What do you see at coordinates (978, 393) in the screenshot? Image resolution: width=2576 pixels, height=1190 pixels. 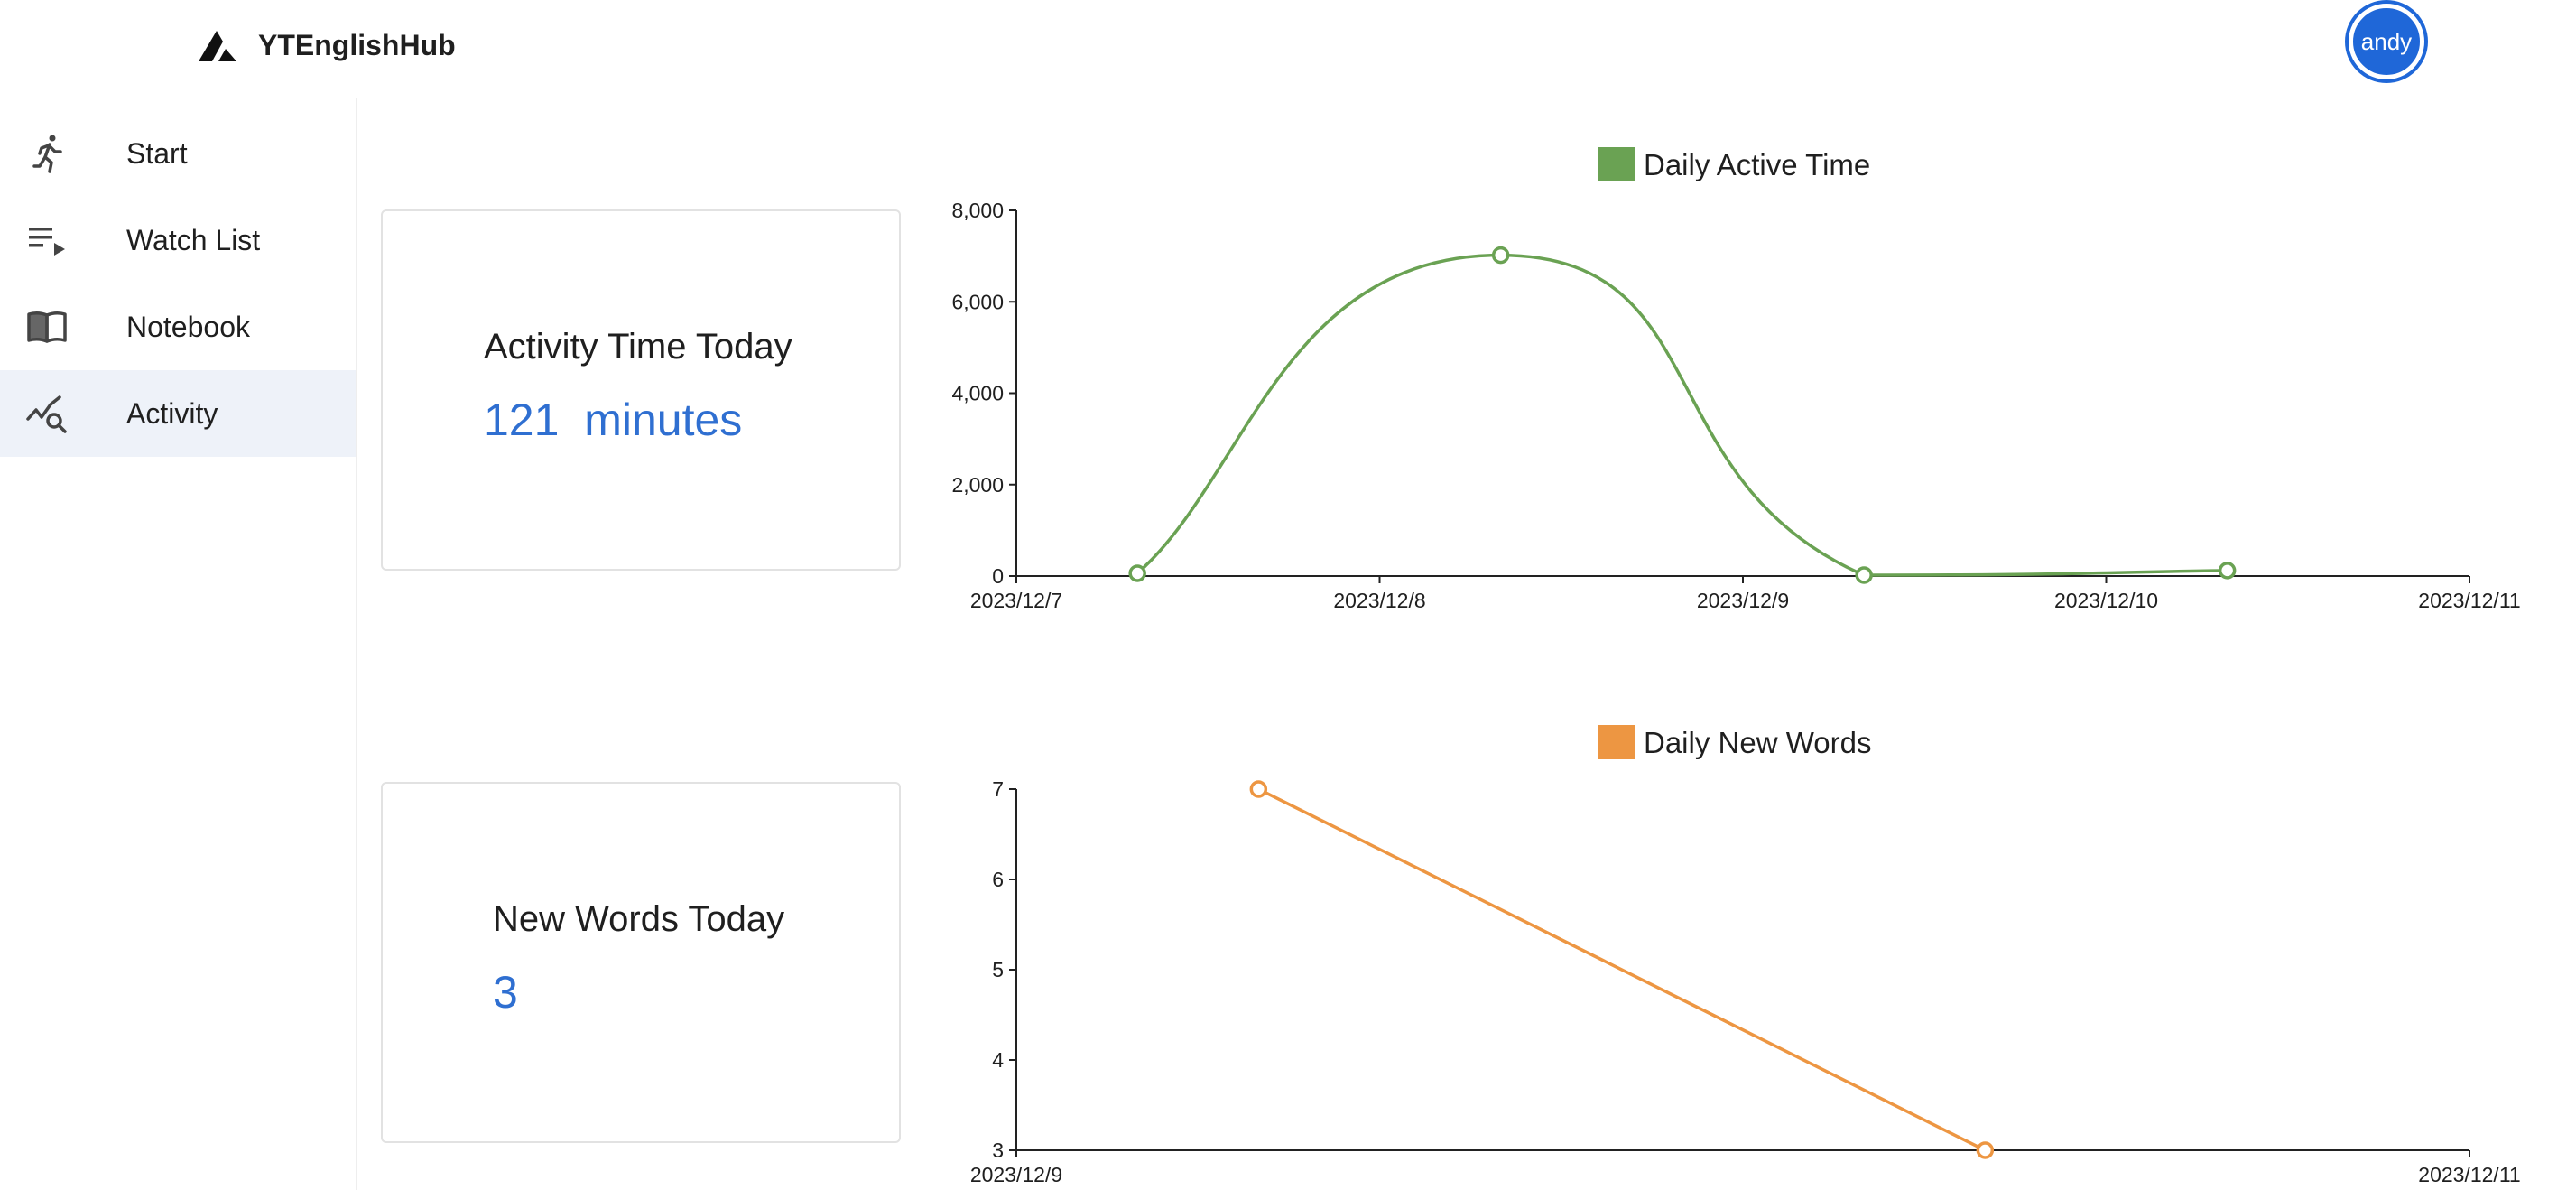 I see `y-tick-label: 4,000` at bounding box center [978, 393].